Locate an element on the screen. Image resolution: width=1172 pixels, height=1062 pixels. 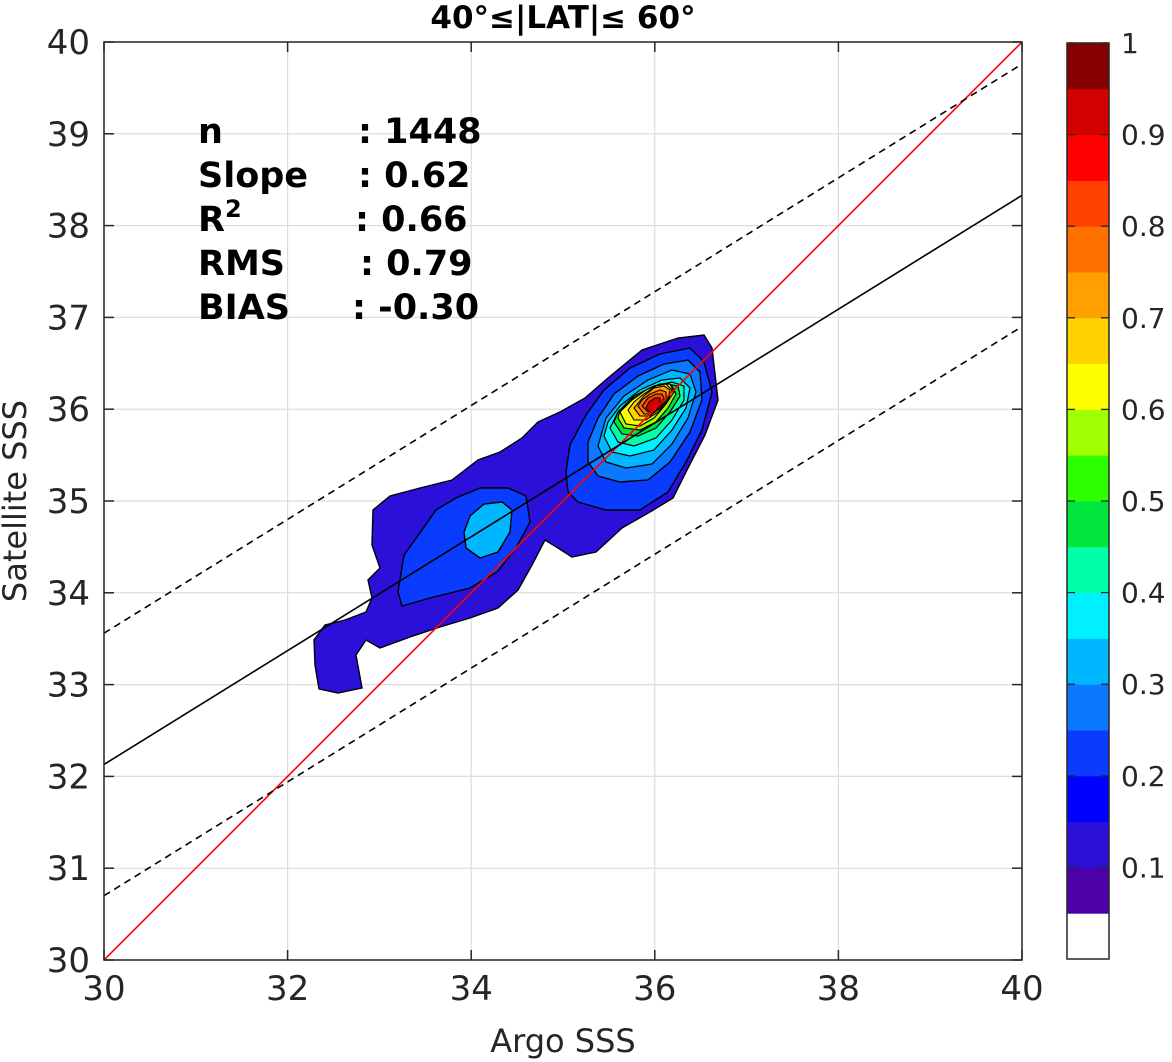
colorbar-tick-label: 0.5 is located at coordinates (1143, 501).